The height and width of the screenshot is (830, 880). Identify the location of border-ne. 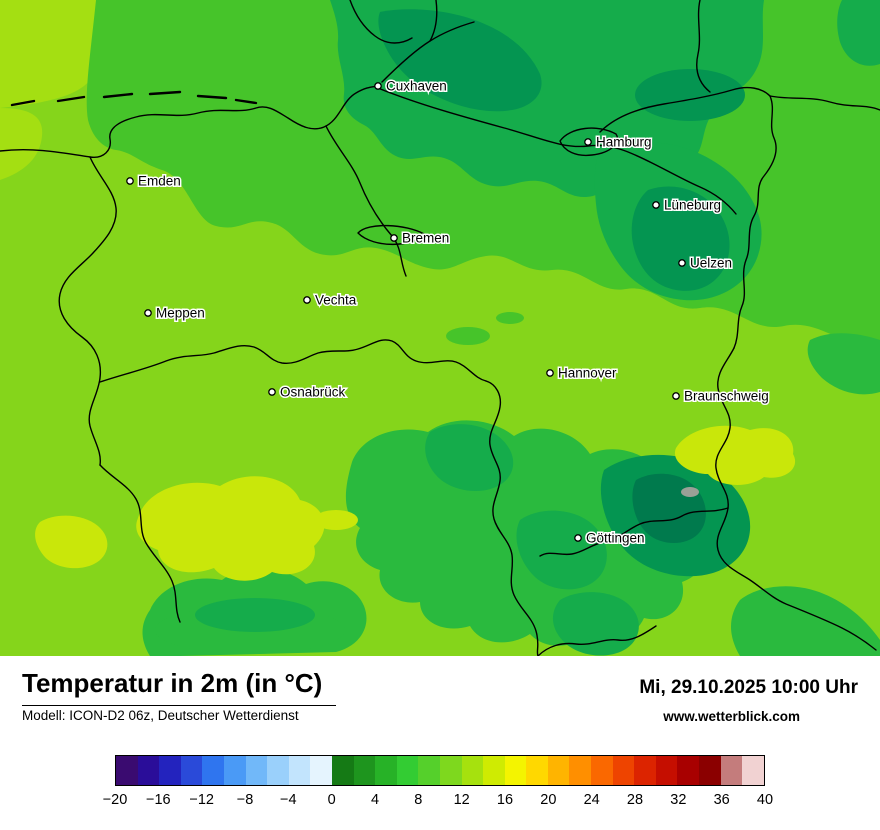
(685, 109).